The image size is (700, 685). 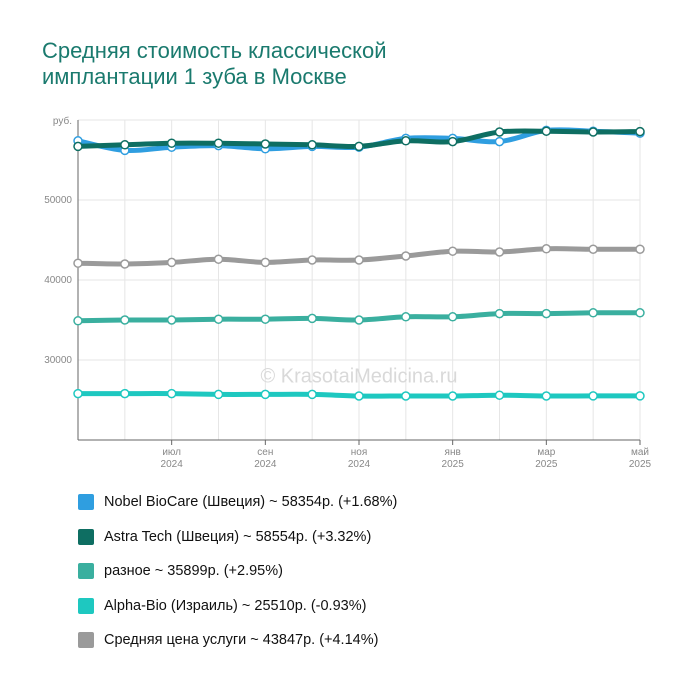 I want to click on watermark: © KrasotaiMedicina.ru, so click(x=358, y=376).